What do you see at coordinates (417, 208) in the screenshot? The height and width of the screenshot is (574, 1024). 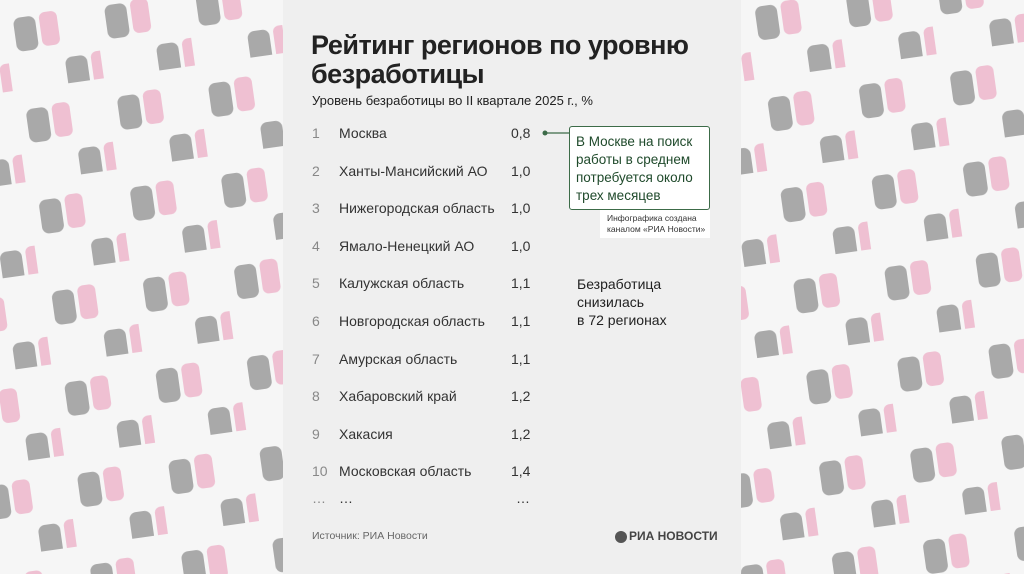 I see `region-name: Нижегородская область` at bounding box center [417, 208].